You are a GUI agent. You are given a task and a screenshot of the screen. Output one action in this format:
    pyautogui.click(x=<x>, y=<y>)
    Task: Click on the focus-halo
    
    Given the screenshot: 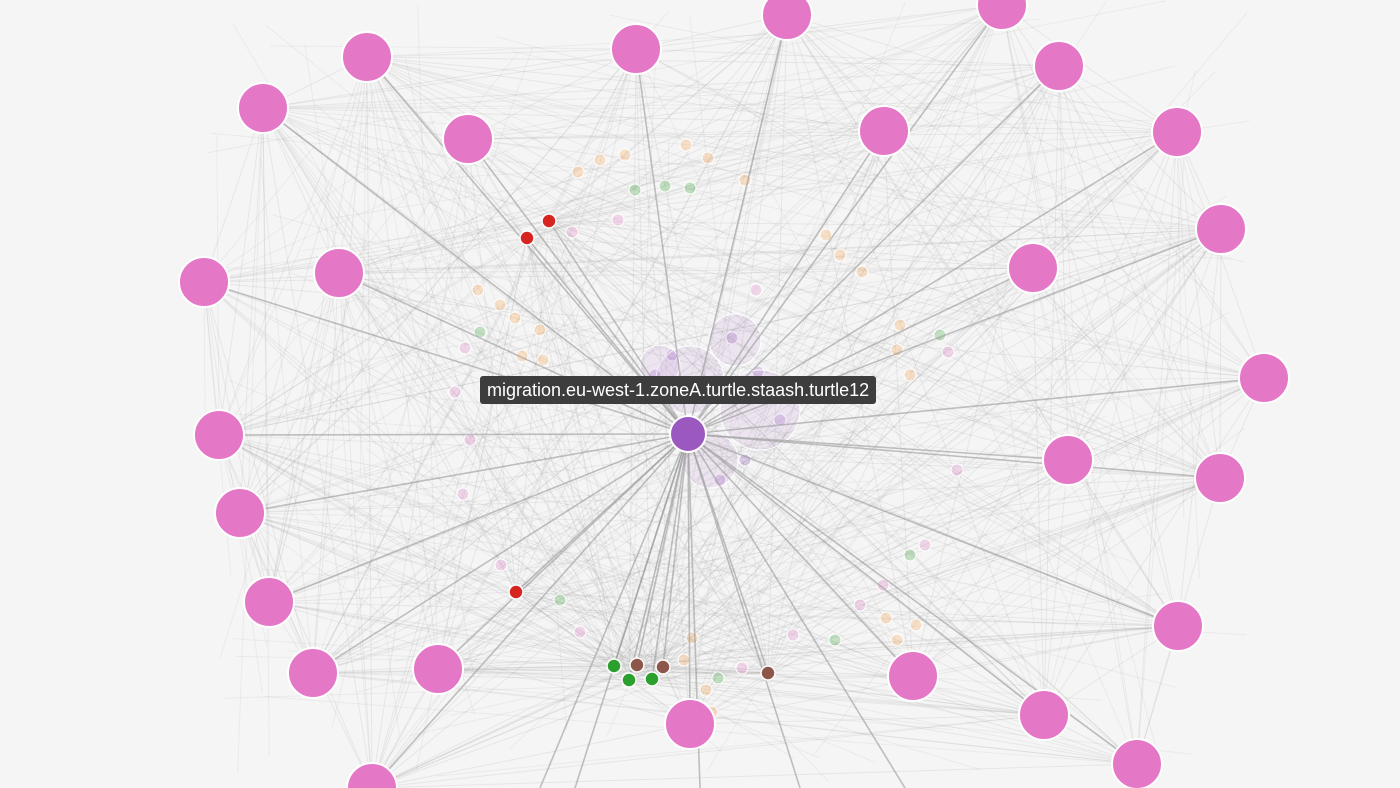 What is the action you would take?
    pyautogui.click(x=735, y=340)
    